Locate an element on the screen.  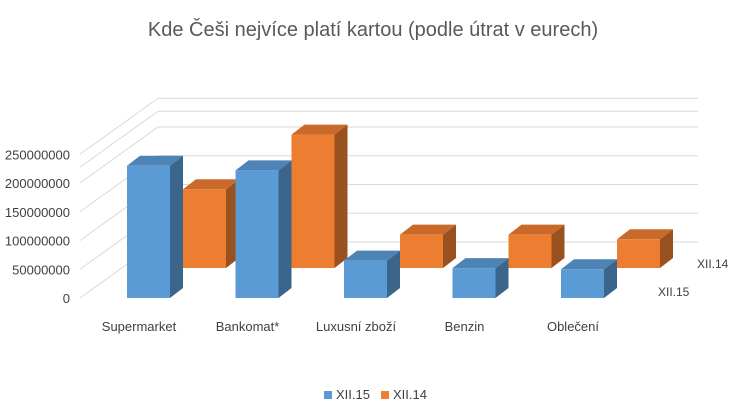
legend-item: XII.14 is located at coordinates (404, 394).